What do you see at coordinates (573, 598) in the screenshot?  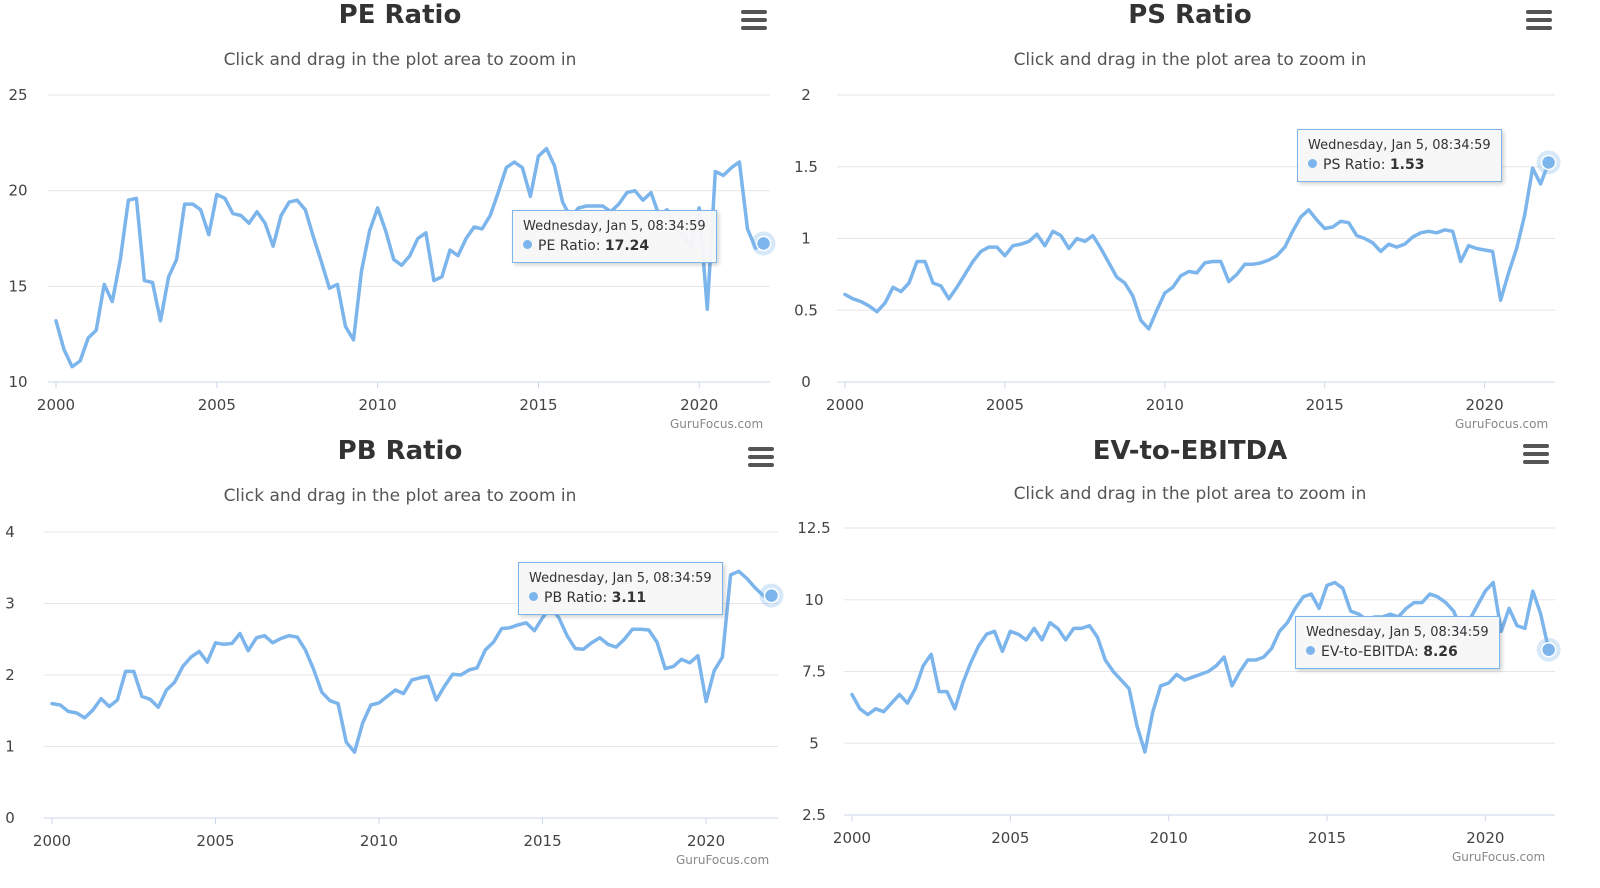 I see `tooltip-series-name: PB Ratio` at bounding box center [573, 598].